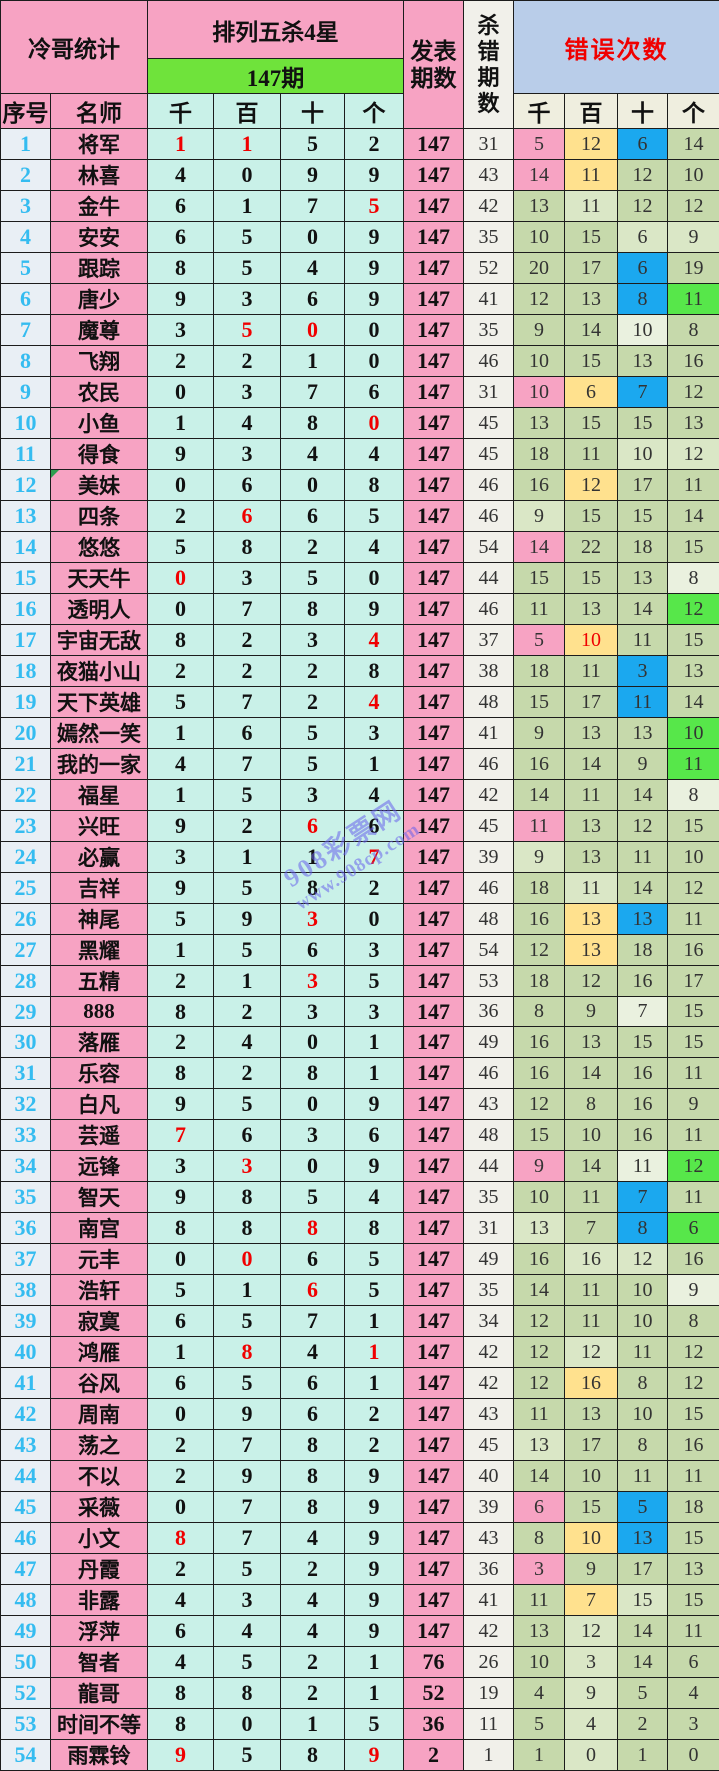  I want to click on error-count-cell: 22, so click(591, 547).